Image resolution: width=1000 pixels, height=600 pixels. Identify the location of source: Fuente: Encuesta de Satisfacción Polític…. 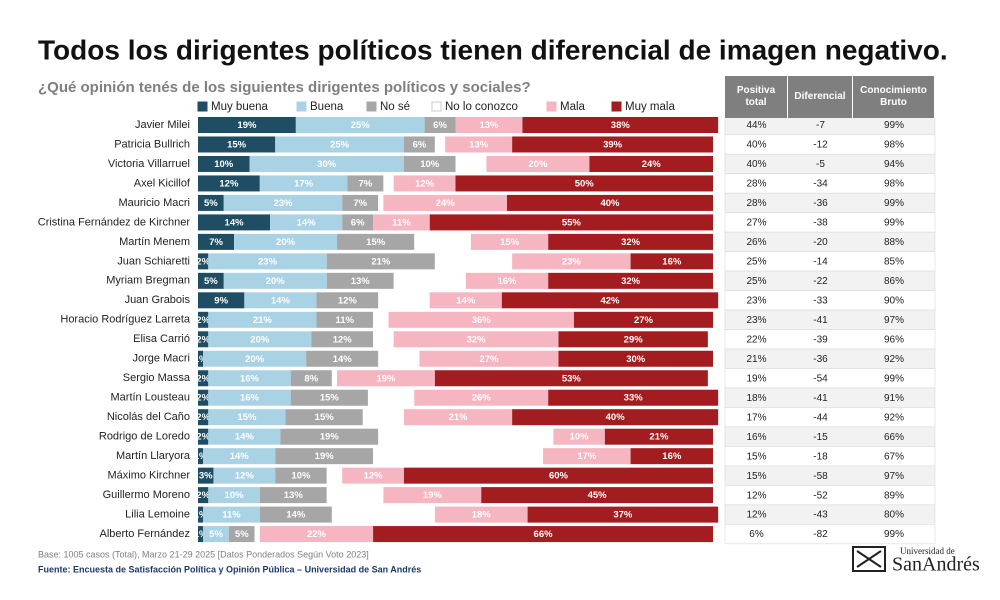
(229, 569).